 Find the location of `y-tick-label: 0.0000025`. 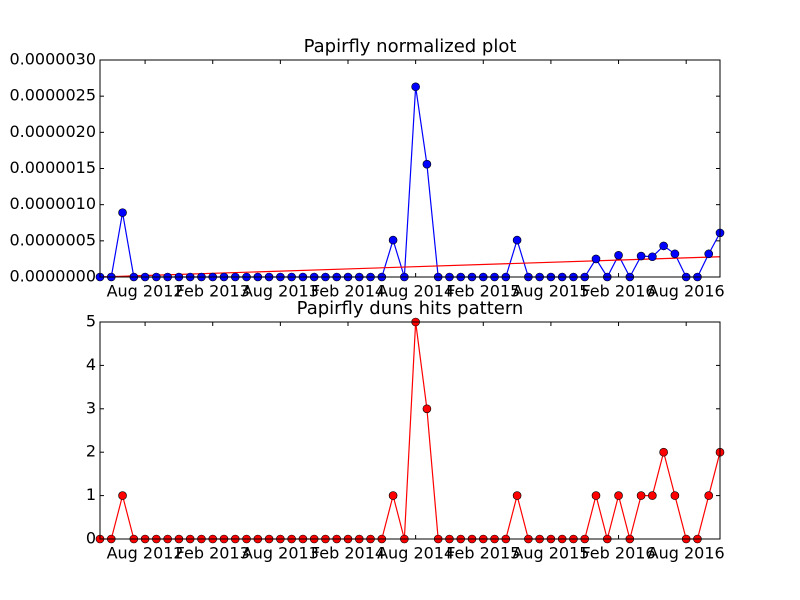

y-tick-label: 0.0000025 is located at coordinates (52, 95).